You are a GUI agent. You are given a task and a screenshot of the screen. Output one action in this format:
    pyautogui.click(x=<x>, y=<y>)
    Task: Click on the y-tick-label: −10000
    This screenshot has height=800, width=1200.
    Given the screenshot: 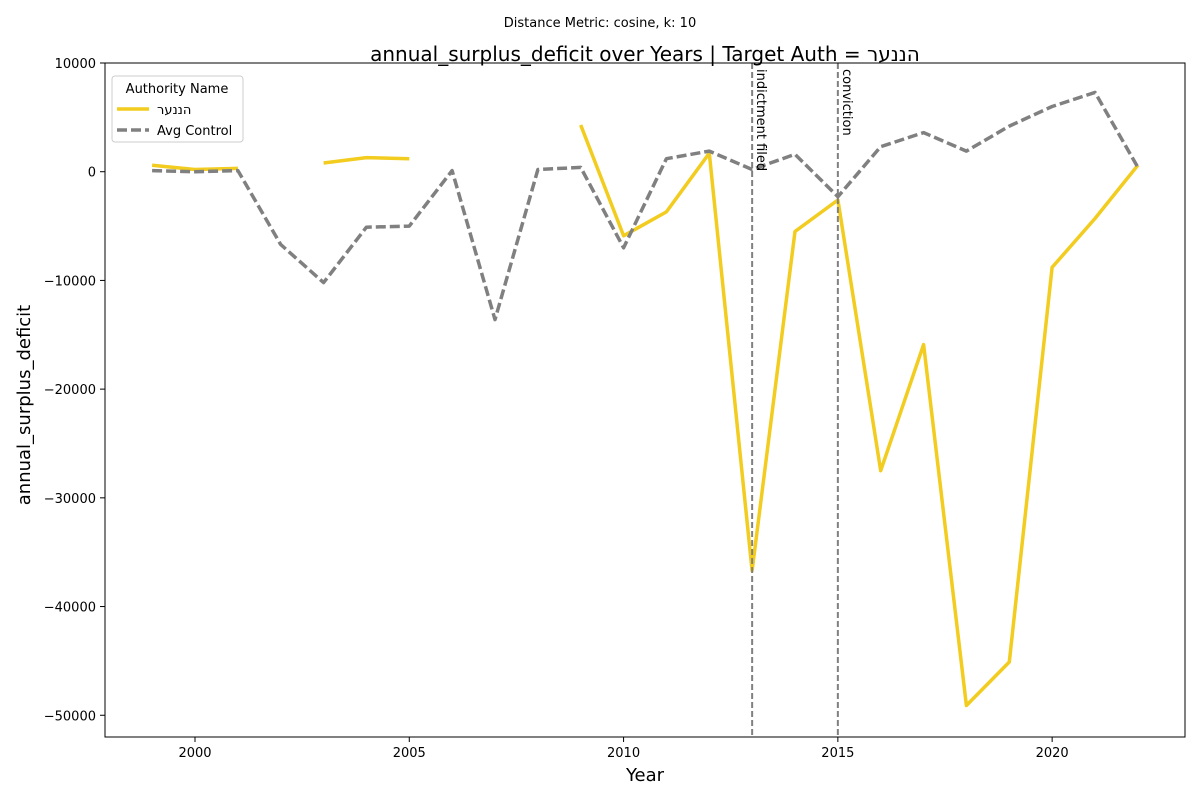 What is the action you would take?
    pyautogui.click(x=70, y=281)
    